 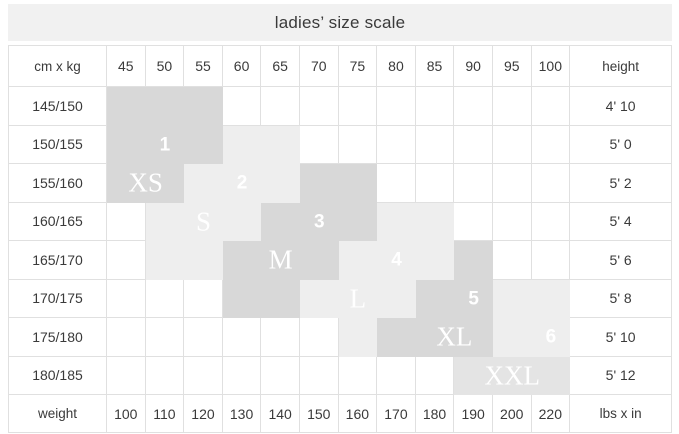 What do you see at coordinates (551, 375) in the screenshot?
I see `cell-180-185-100kg` at bounding box center [551, 375].